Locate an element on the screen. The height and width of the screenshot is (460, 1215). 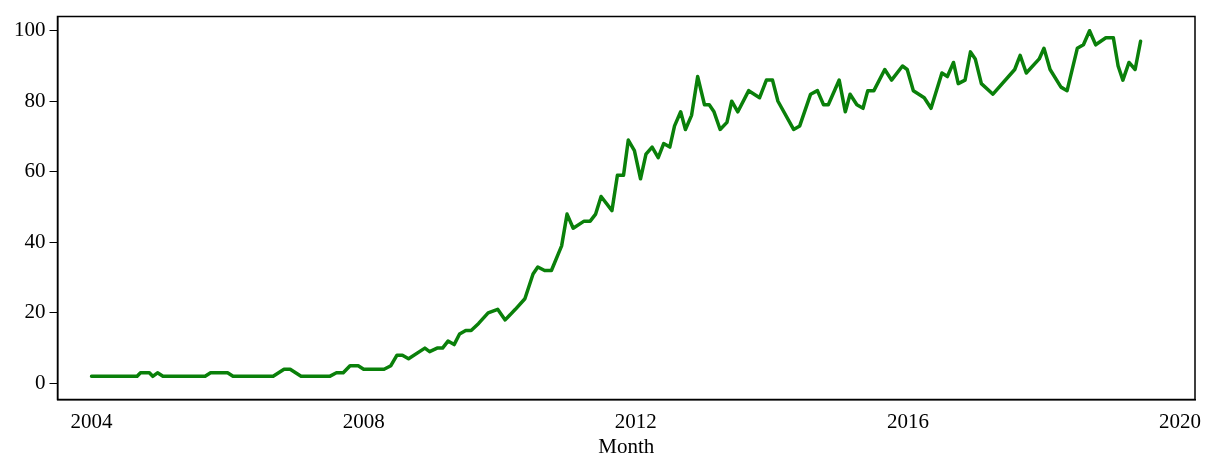
x-tick-label: 2012 is located at coordinates (635, 420).